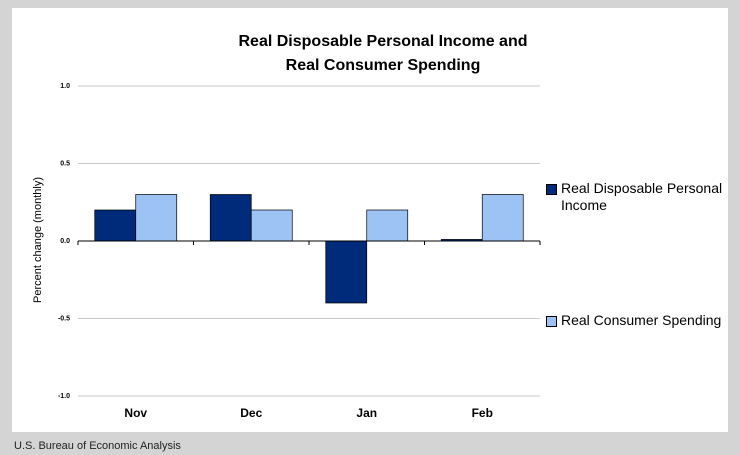 The image size is (740, 455). What do you see at coordinates (38, 240) in the screenshot?
I see `y-axis-label: Percent change (monthly)` at bounding box center [38, 240].